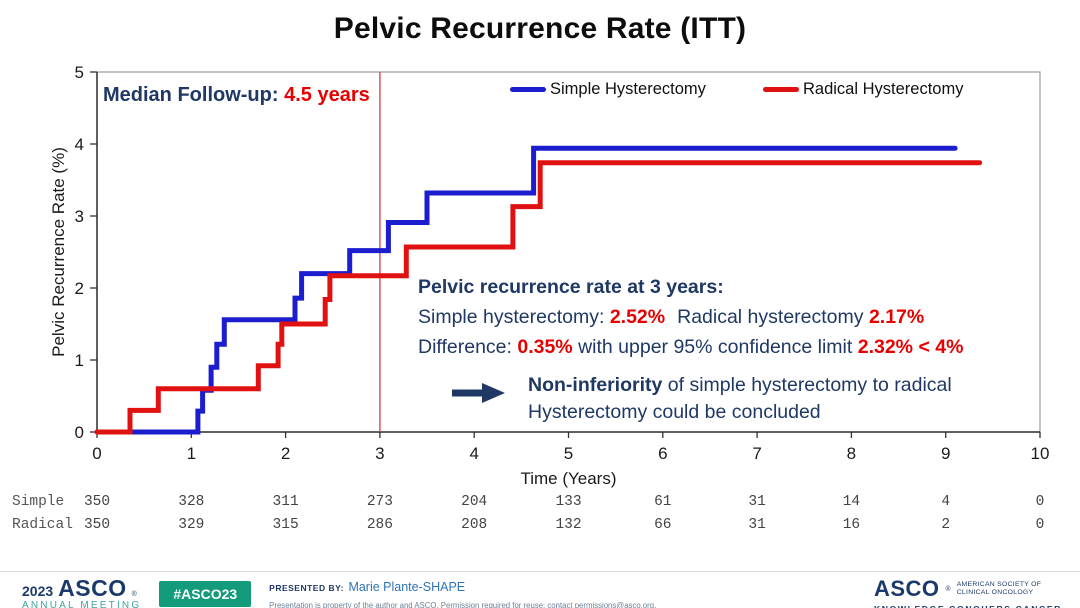 This screenshot has width=1080, height=608. I want to click on annual-meeting-label: ANNUAL MEETING, so click(82, 603).